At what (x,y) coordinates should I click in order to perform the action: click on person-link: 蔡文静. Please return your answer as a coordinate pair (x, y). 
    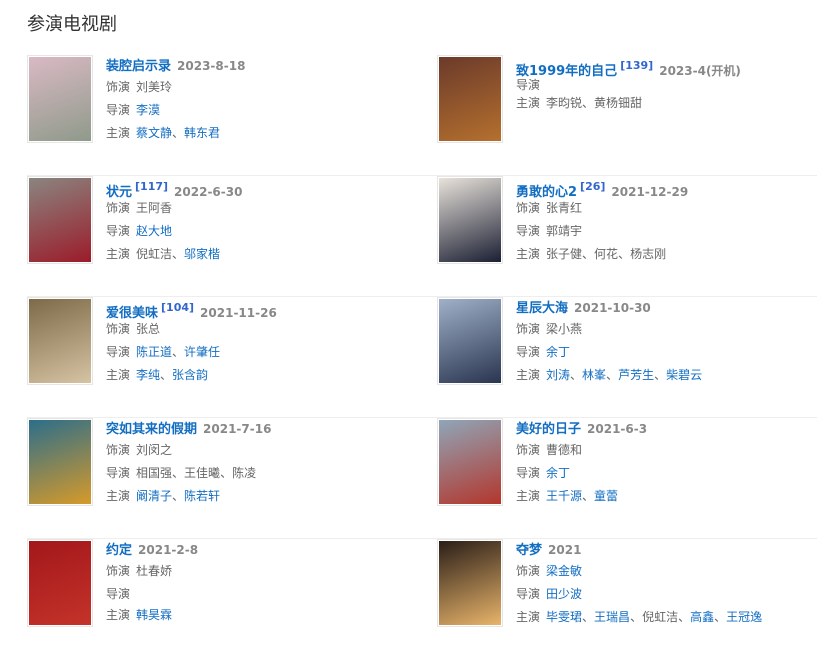
    Looking at the image, I should click on (154, 133).